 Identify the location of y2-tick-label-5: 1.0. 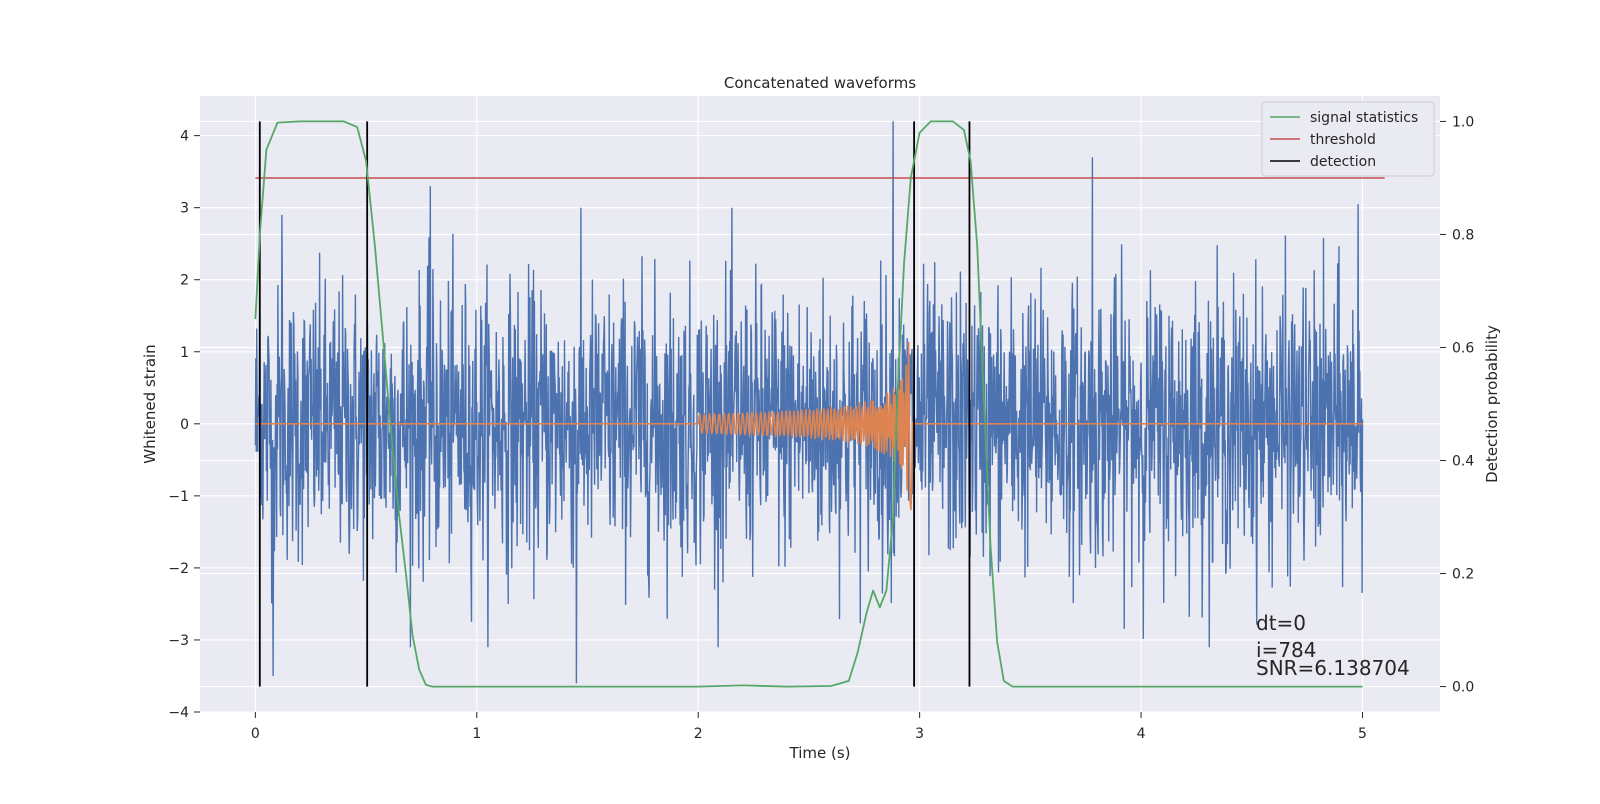
(1463, 122).